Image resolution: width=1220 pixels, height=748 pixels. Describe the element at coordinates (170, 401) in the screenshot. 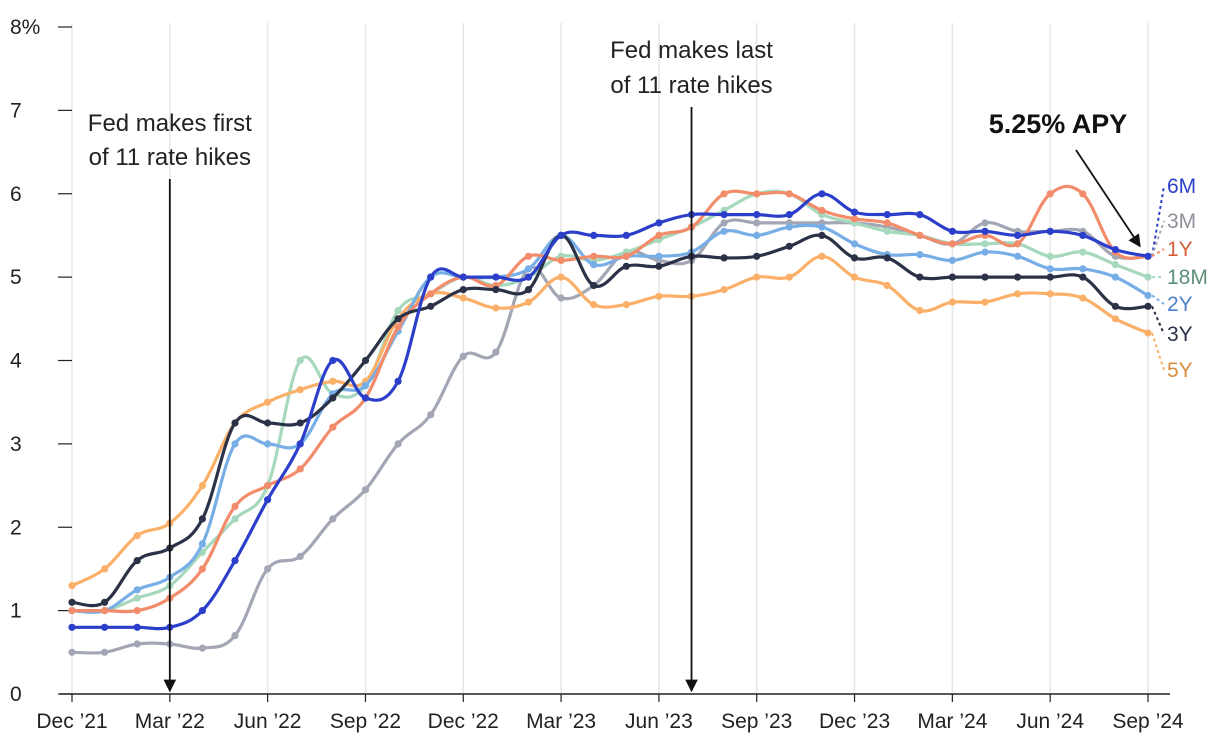

I see `annotation-first-hike: Fed makes first of 11 rate hikes` at that location.